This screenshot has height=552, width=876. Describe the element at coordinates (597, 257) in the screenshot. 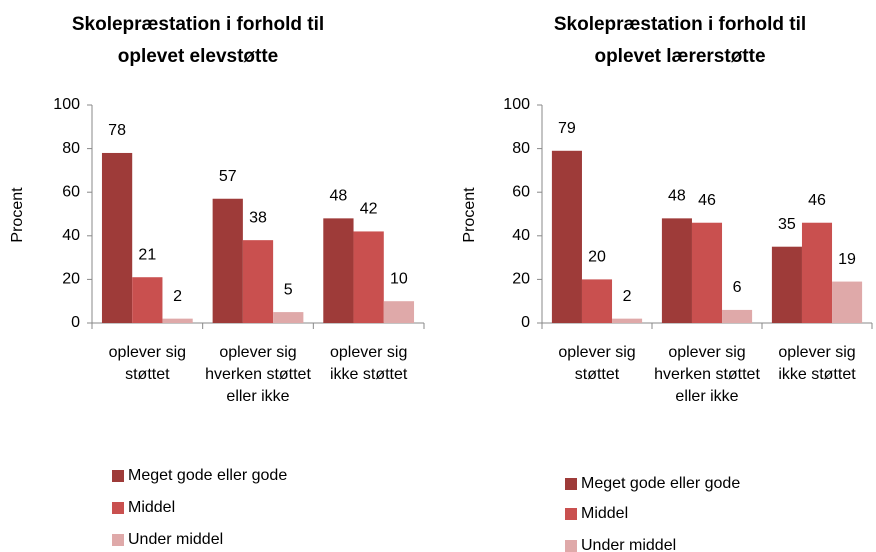

I see `data-label: 20` at that location.